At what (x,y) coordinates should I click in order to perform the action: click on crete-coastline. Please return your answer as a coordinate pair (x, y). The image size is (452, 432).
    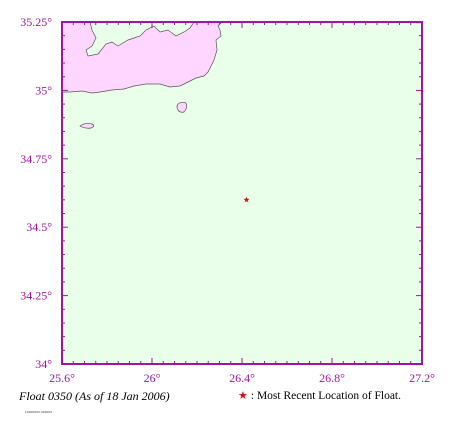
    Looking at the image, I should click on (142, 75).